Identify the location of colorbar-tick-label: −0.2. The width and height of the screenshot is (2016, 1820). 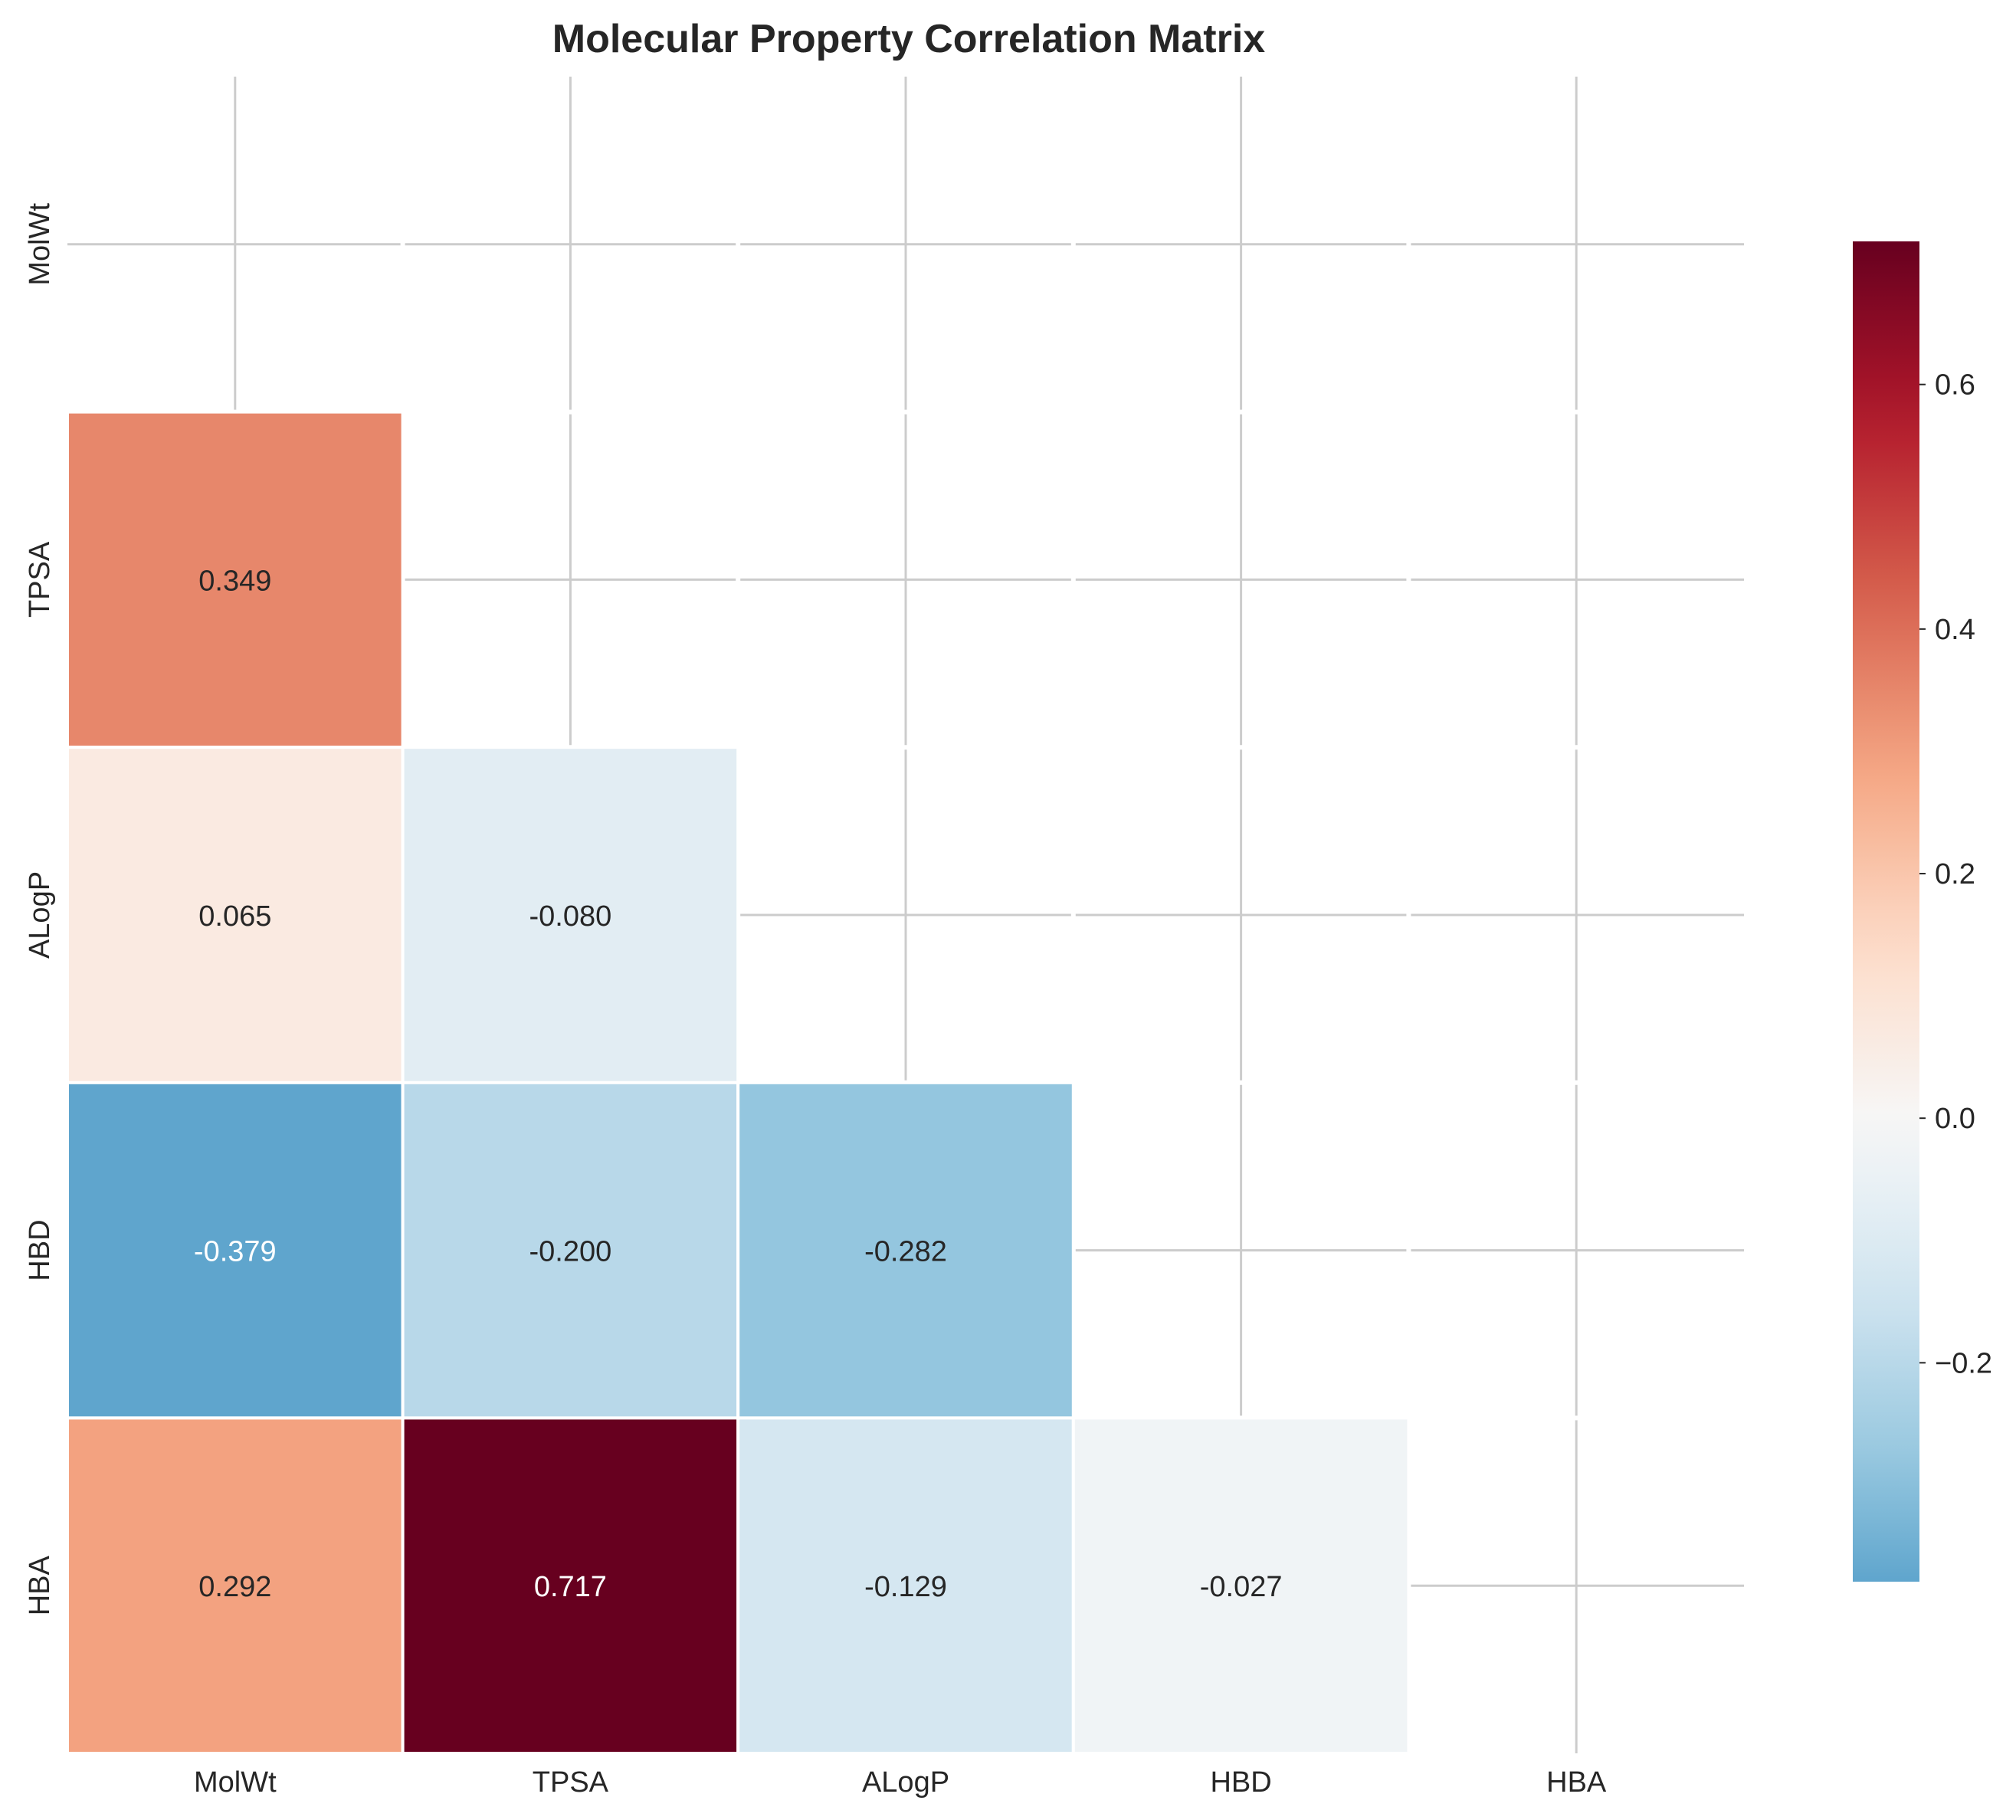
(1963, 1363).